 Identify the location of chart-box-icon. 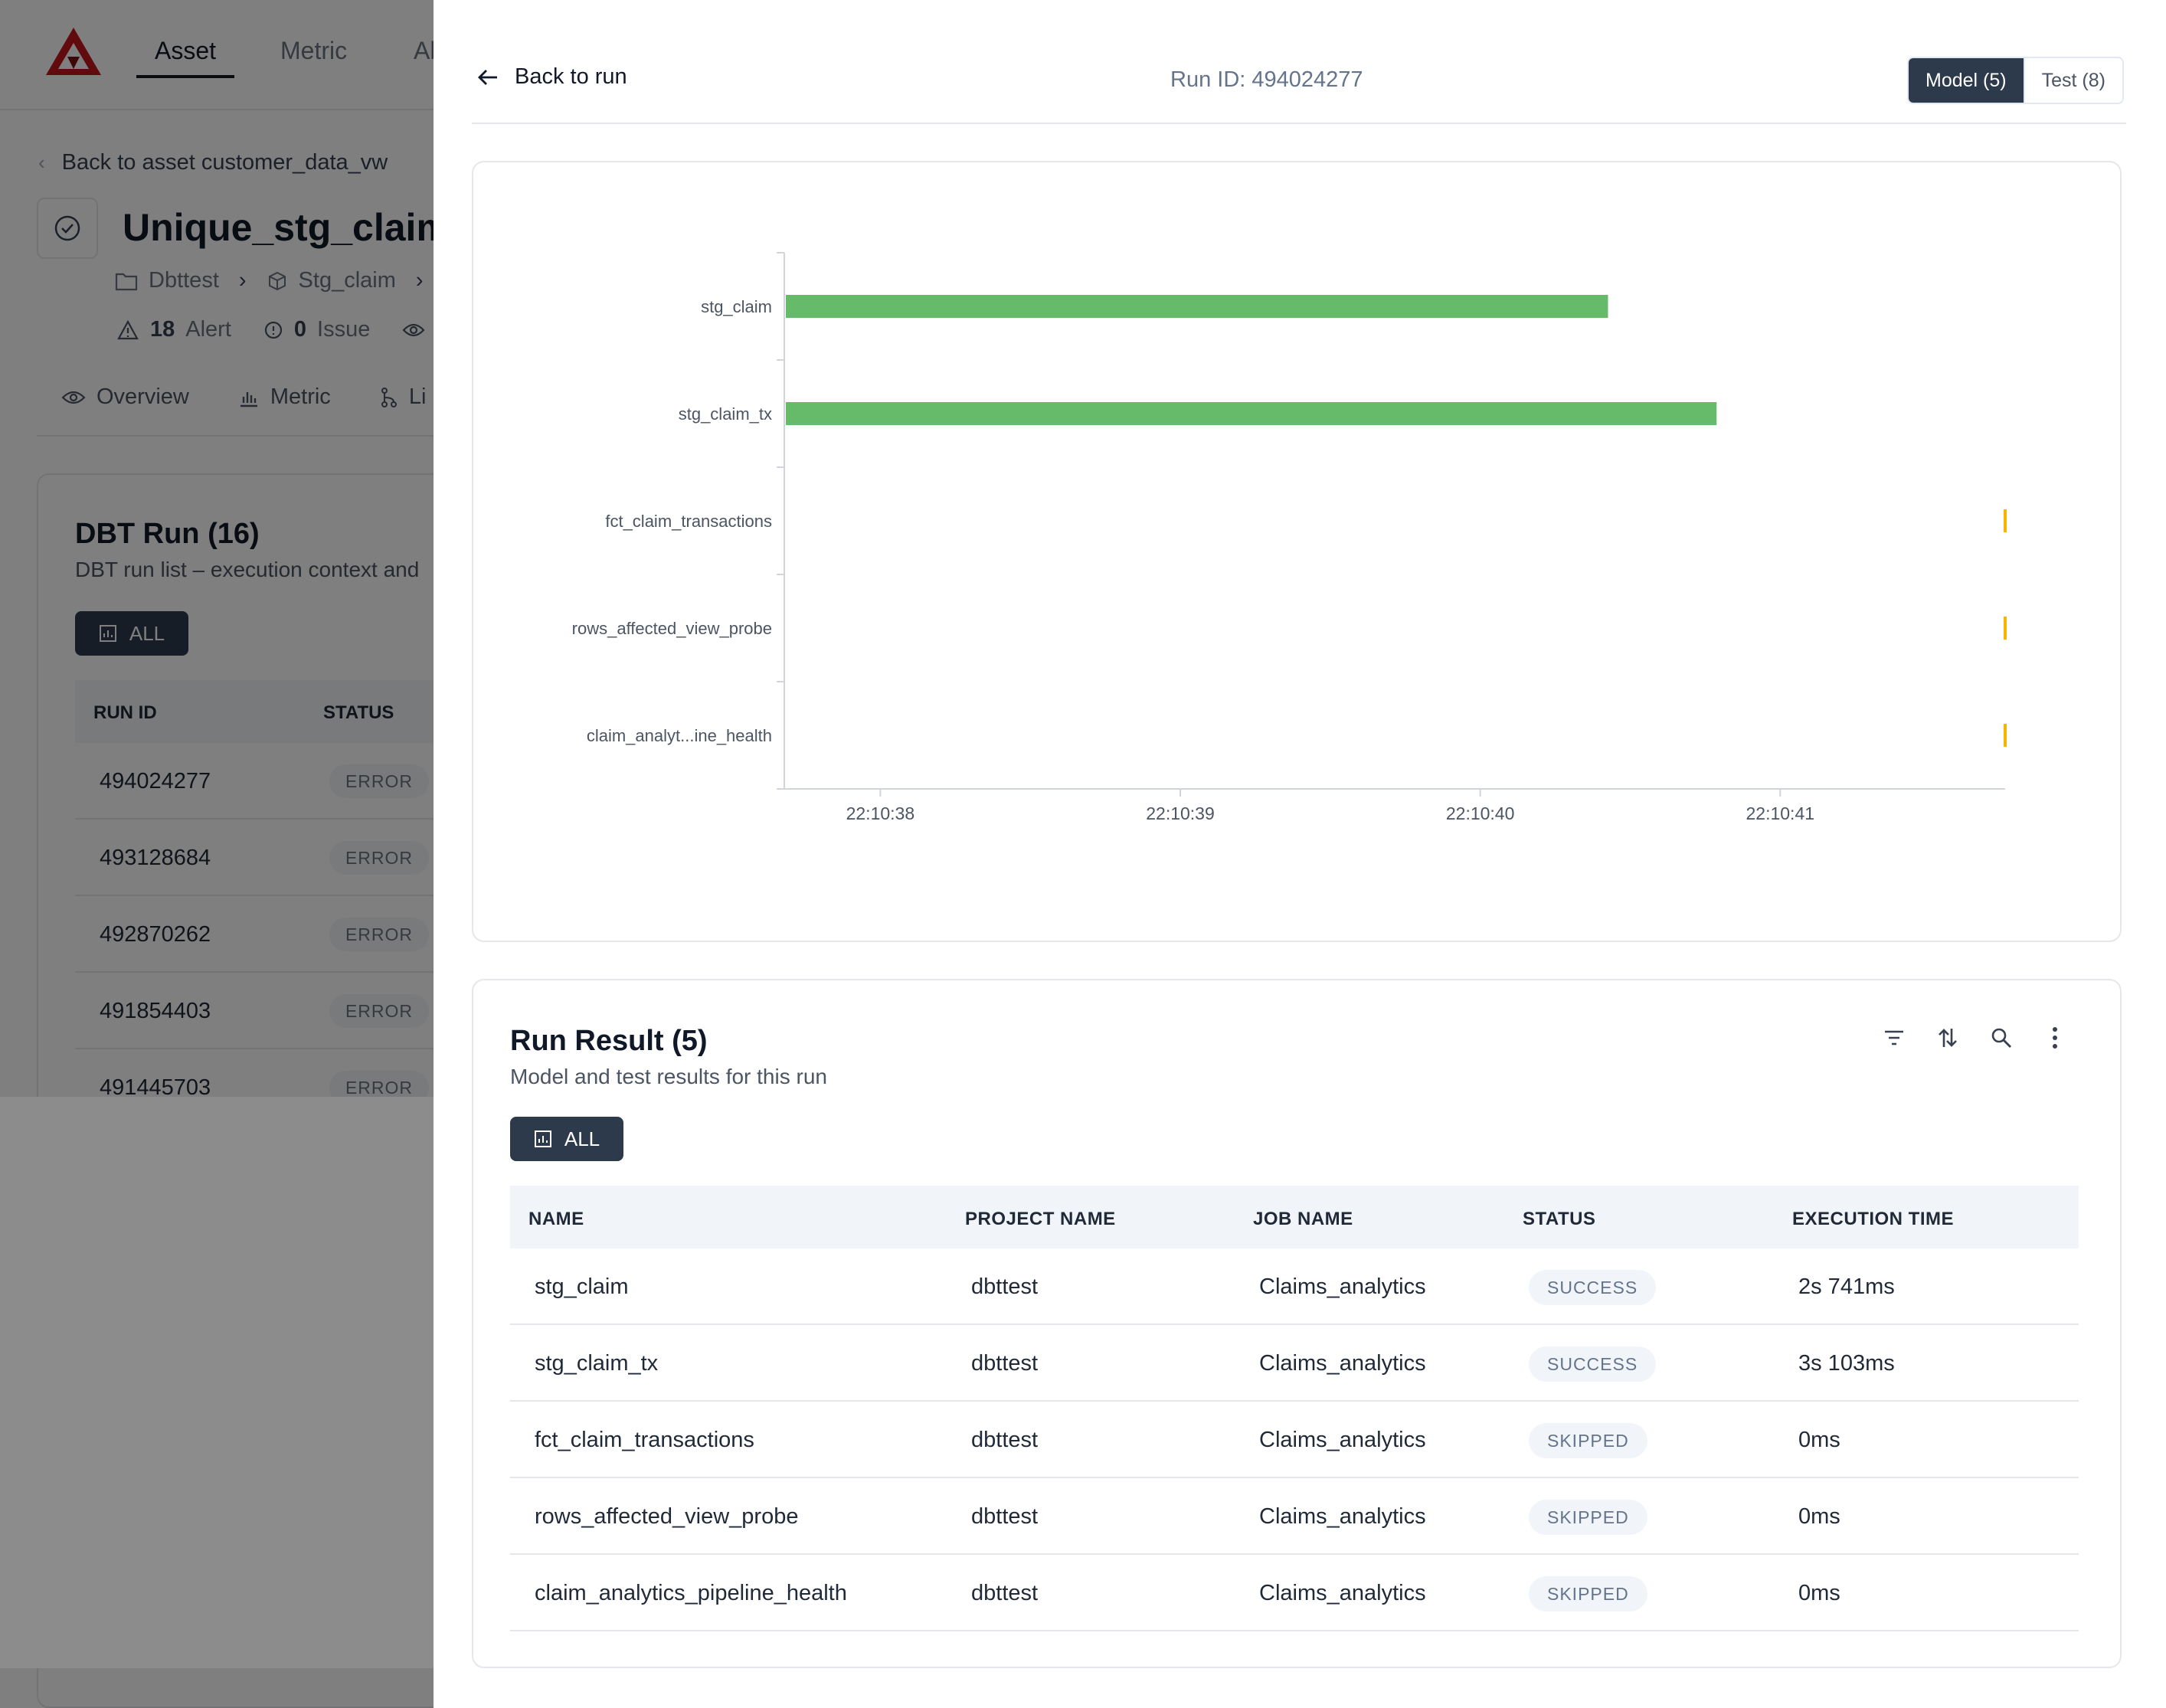
(542, 1138).